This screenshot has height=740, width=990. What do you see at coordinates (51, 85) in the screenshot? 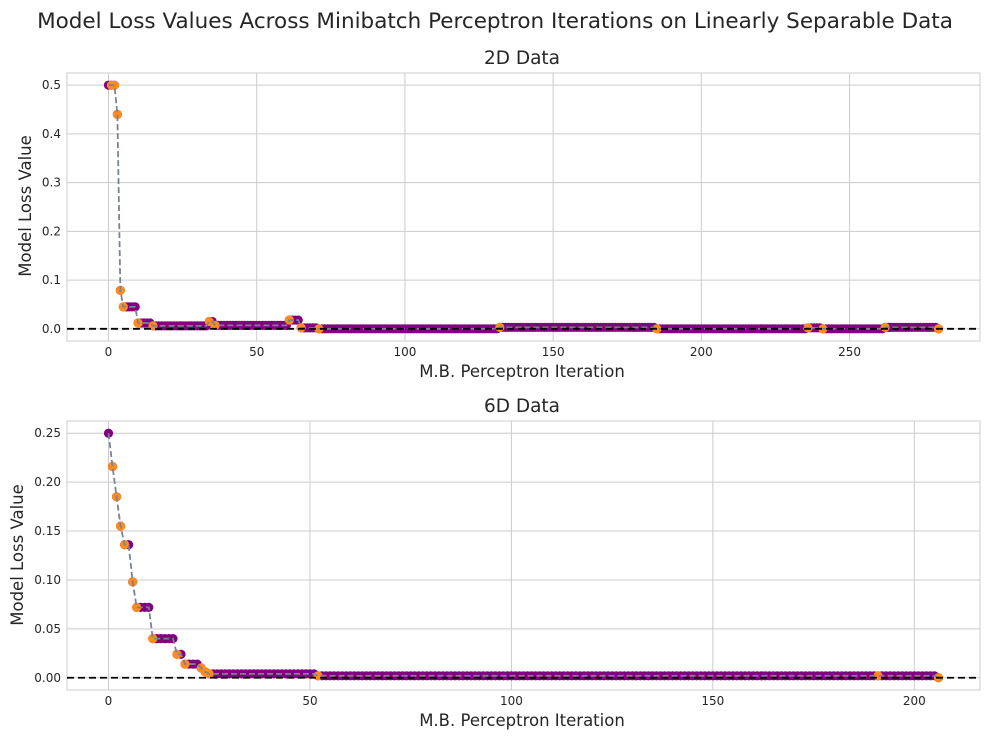
I see `y-tick-label: 0.5` at bounding box center [51, 85].